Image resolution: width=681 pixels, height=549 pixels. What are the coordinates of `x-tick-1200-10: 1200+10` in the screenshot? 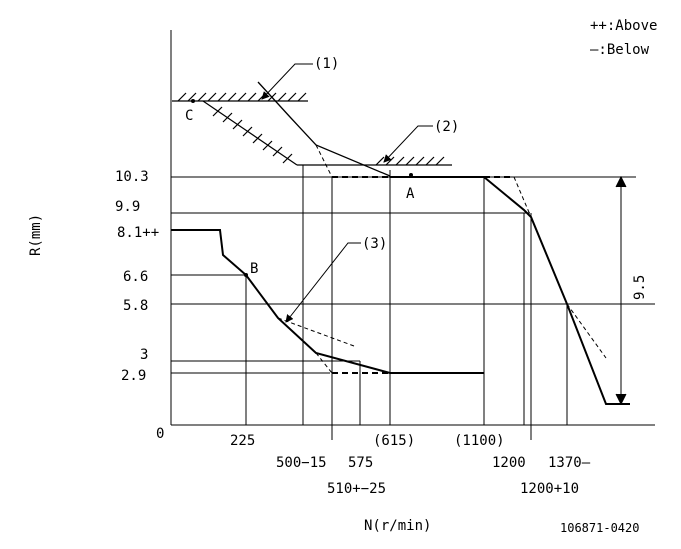 It's located at (549, 489).